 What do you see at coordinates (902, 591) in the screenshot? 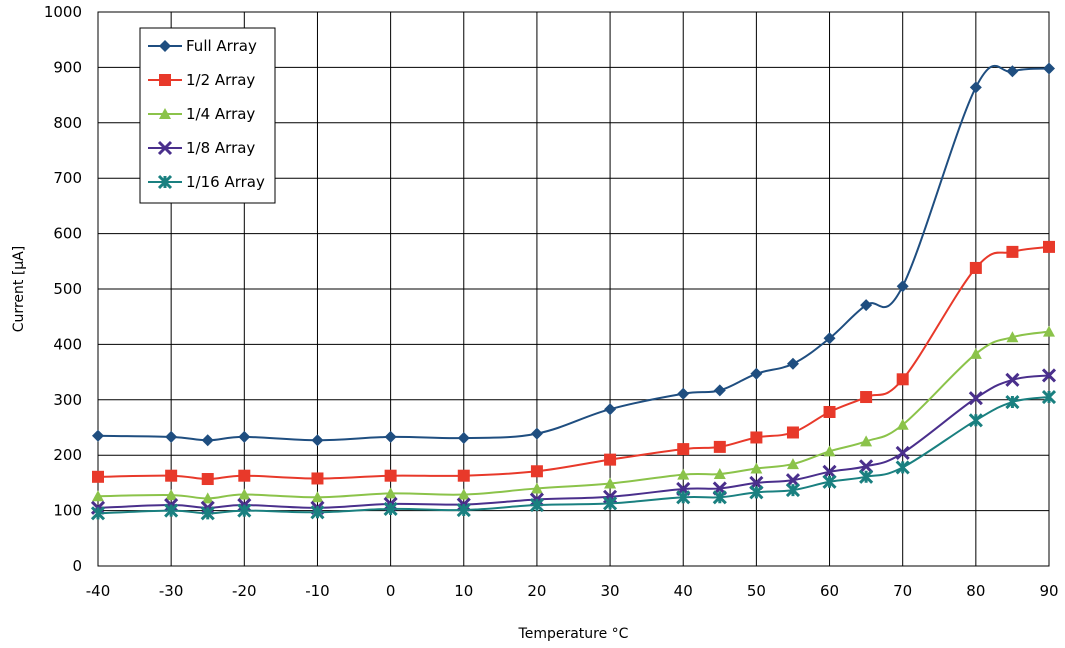
I see `x-tick-label: 70` at bounding box center [902, 591].